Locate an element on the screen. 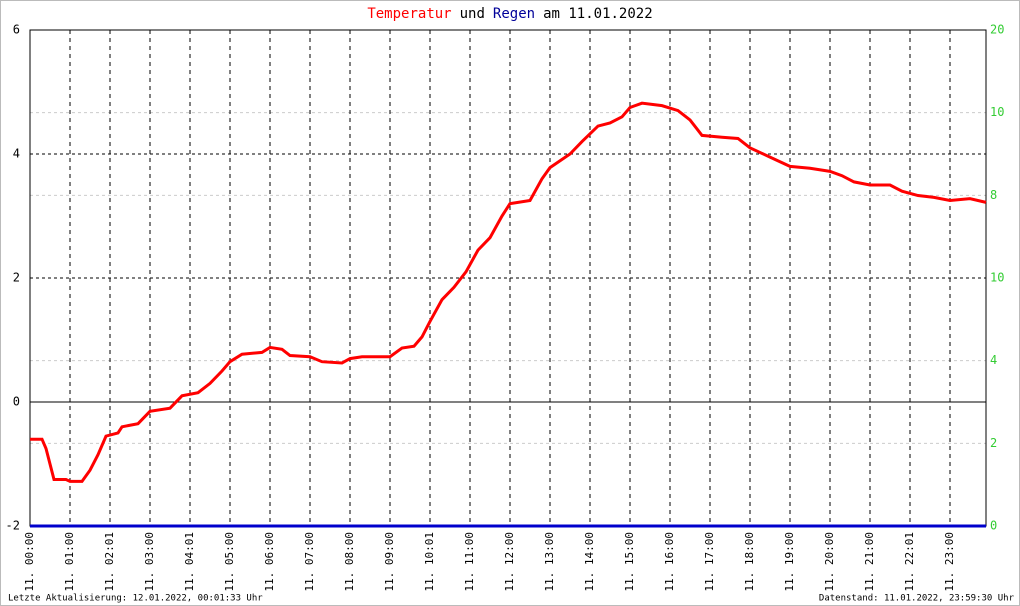 The height and width of the screenshot is (606, 1020). x-tick-label: 11. 12:00 is located at coordinates (509, 562).